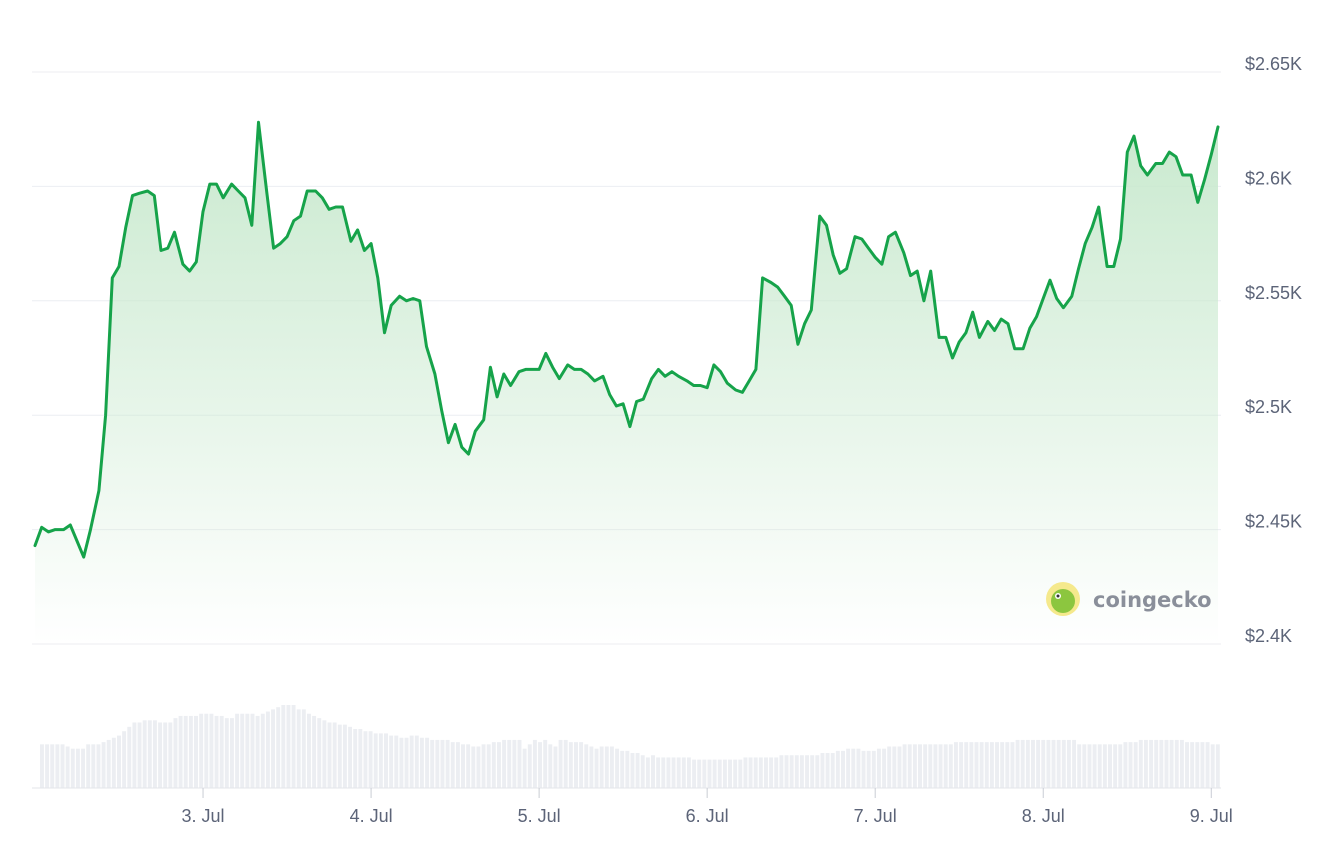 This screenshot has height=848, width=1337. Describe the element at coordinates (1043, 816) in the screenshot. I see `x-tick-label: 8. Jul` at that location.